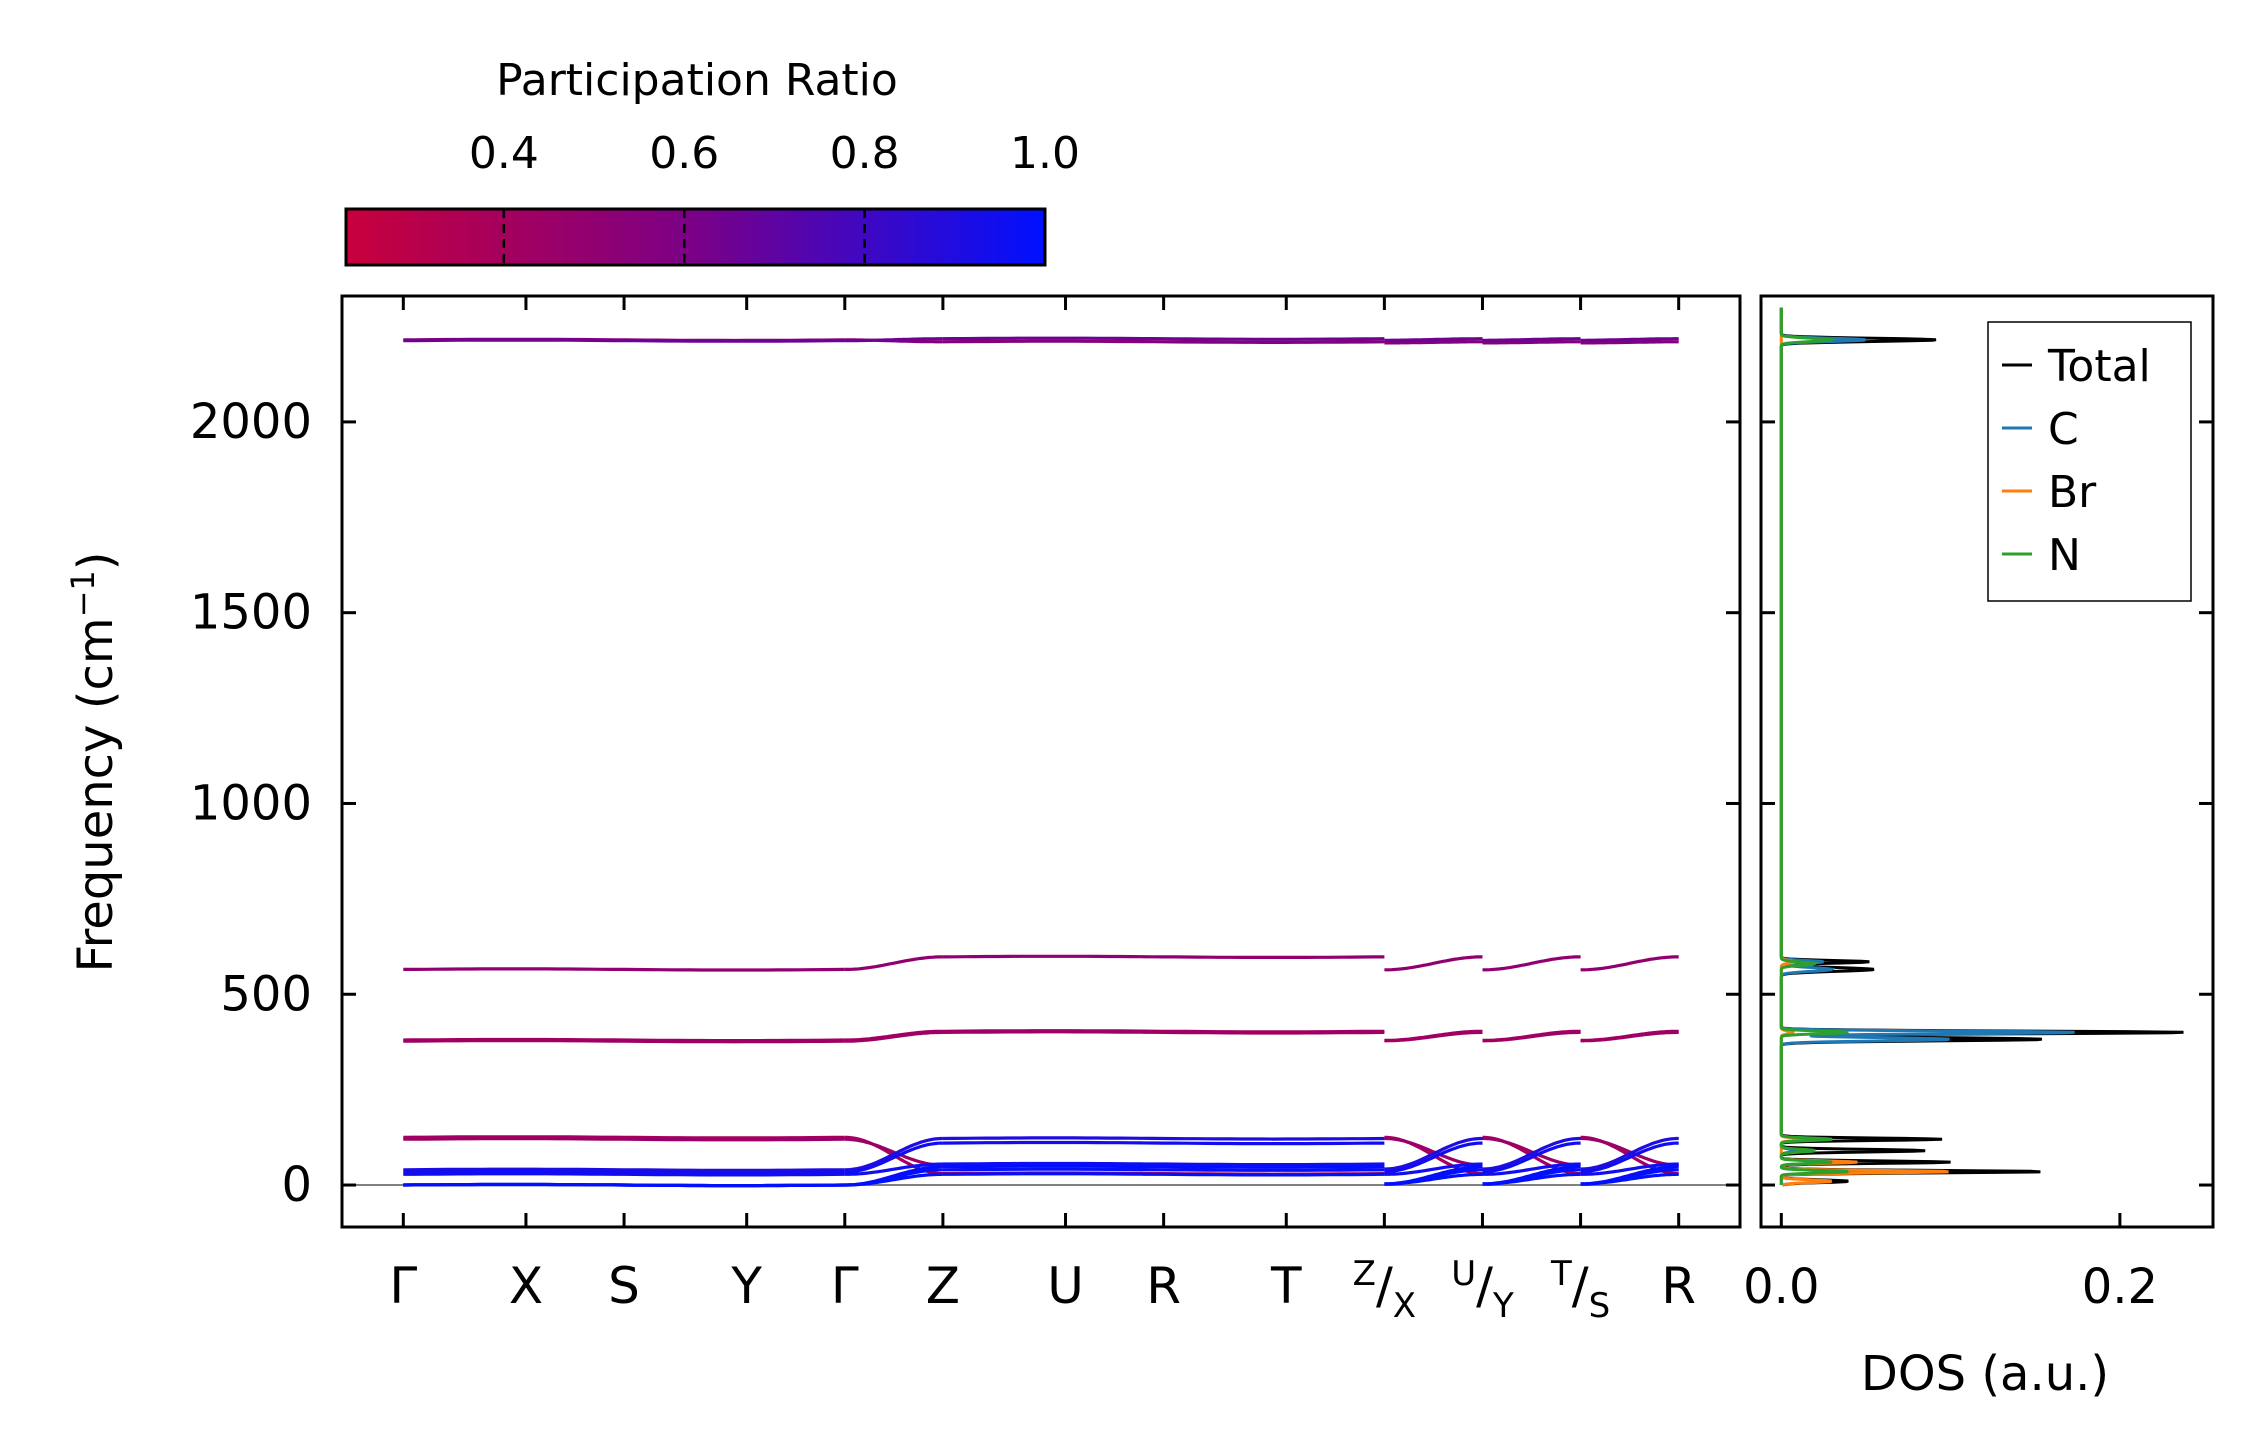 The width and height of the screenshot is (2259, 1455). I want to click on k-point-label: T/S, so click(1580, 1290).